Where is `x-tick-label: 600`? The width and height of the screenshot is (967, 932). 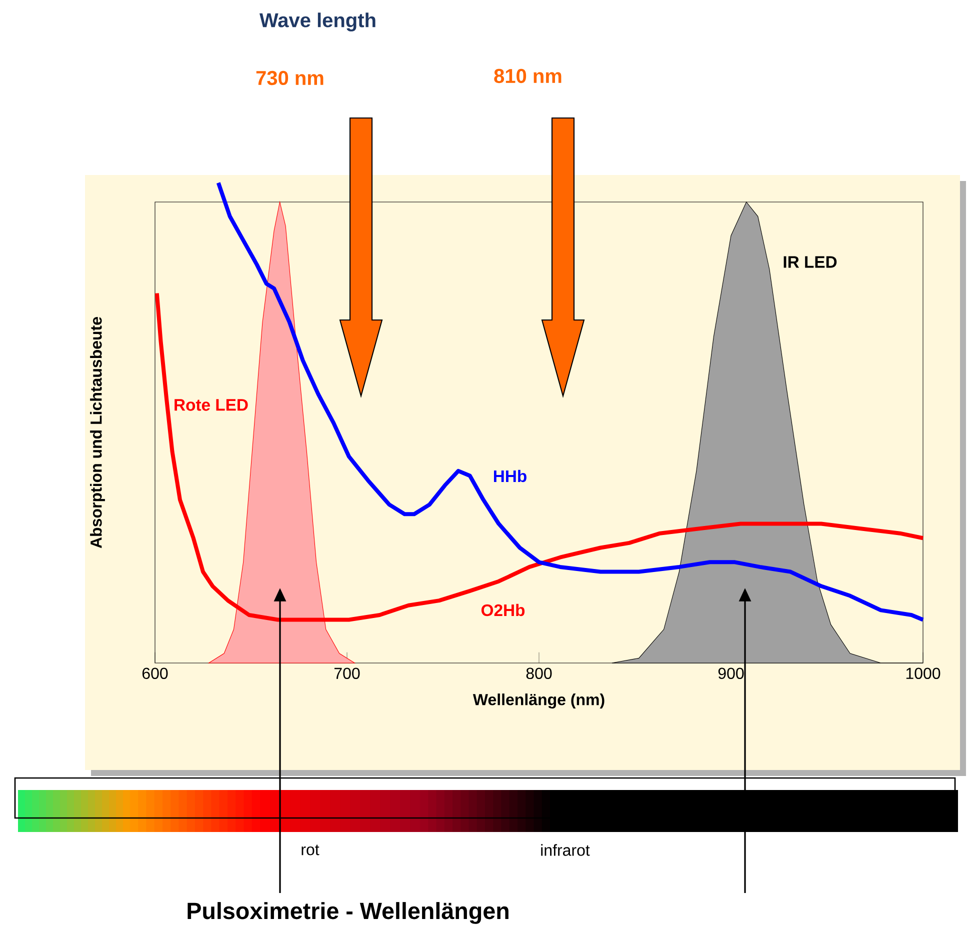 x-tick-label: 600 is located at coordinates (155, 674).